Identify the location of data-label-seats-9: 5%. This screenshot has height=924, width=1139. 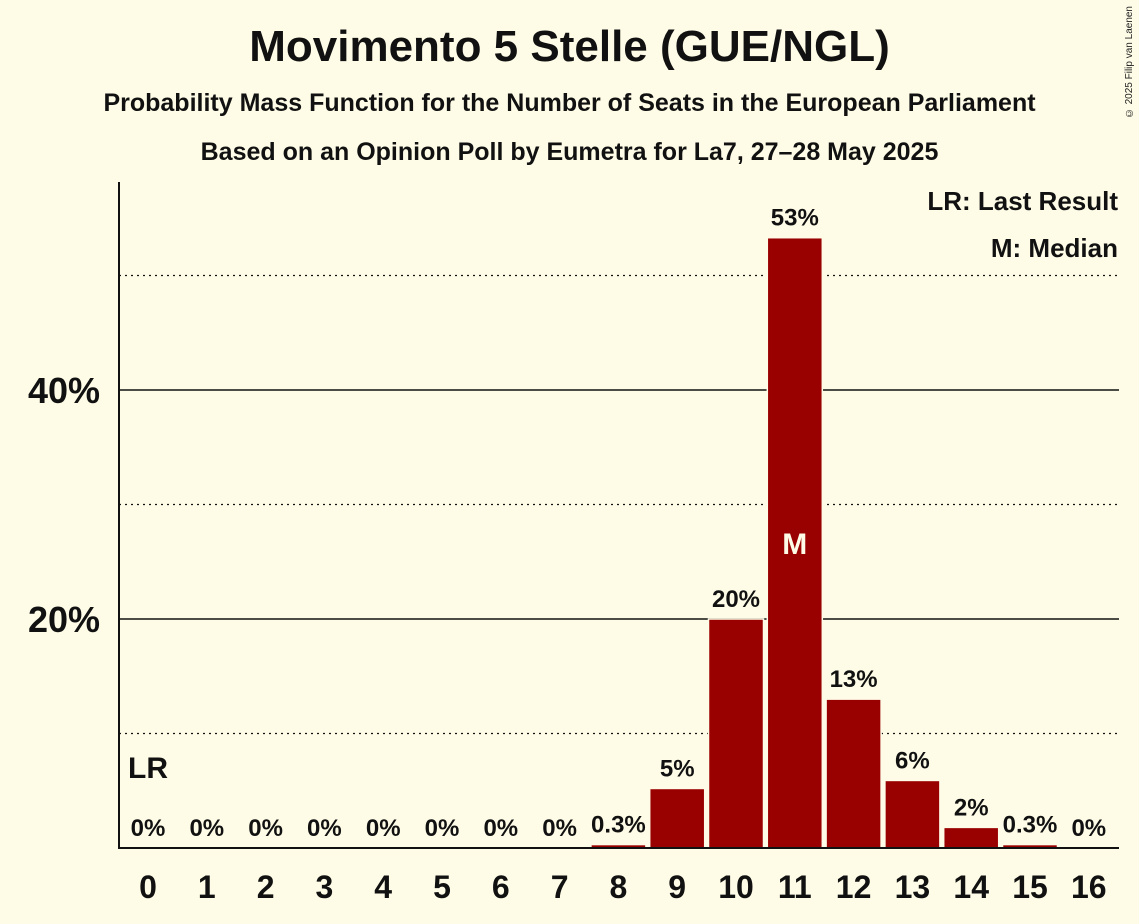
(677, 768).